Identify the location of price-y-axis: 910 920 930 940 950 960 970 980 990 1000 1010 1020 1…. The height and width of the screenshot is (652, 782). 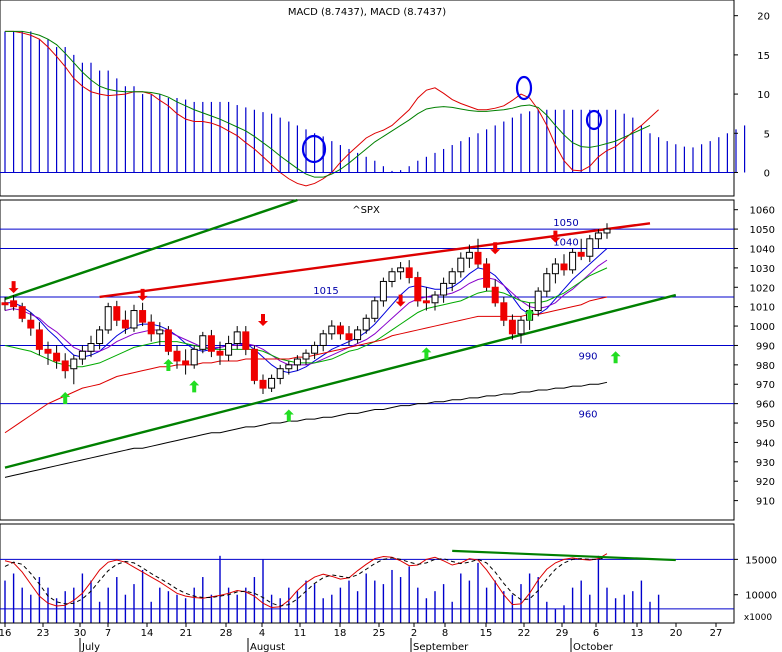
(754, 357).